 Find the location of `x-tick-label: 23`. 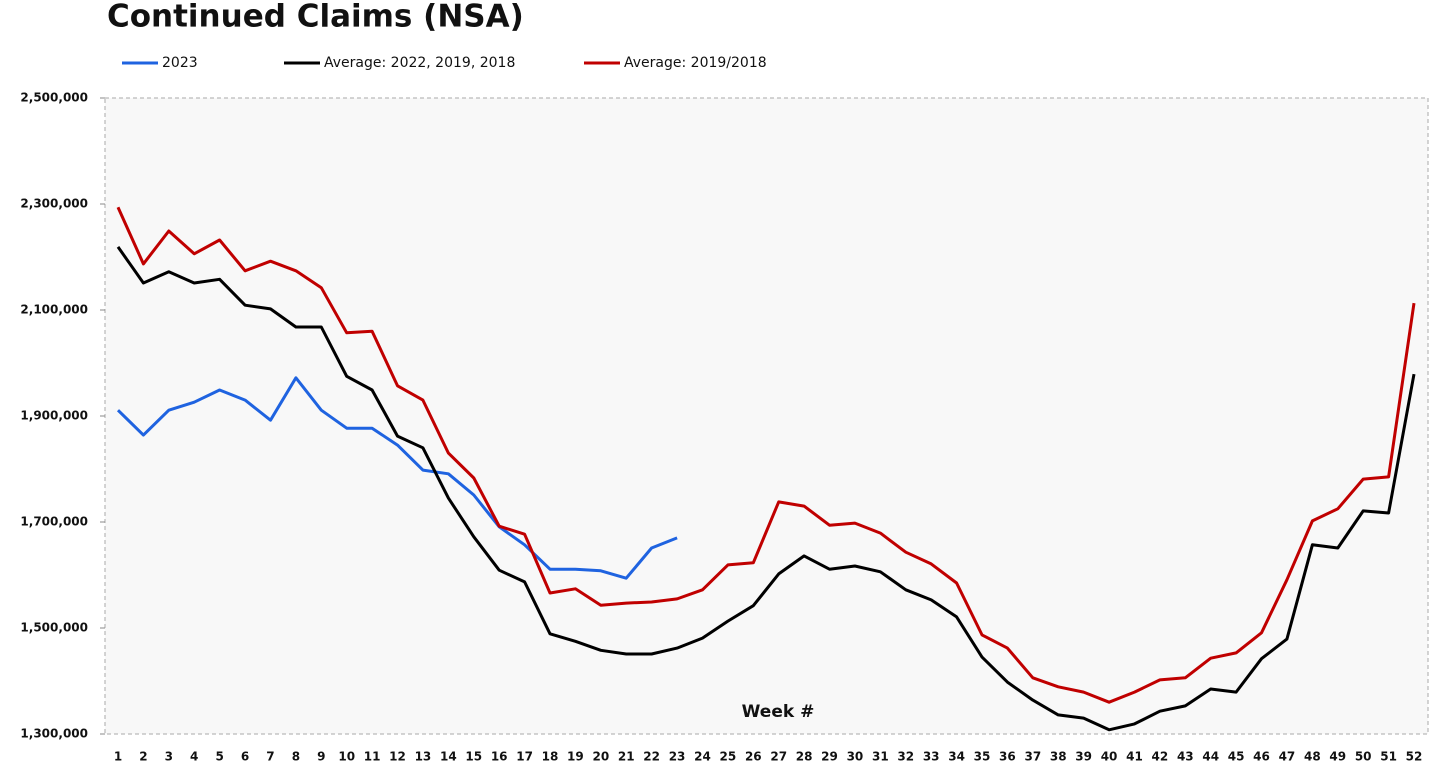

x-tick-label: 23 is located at coordinates (677, 757).